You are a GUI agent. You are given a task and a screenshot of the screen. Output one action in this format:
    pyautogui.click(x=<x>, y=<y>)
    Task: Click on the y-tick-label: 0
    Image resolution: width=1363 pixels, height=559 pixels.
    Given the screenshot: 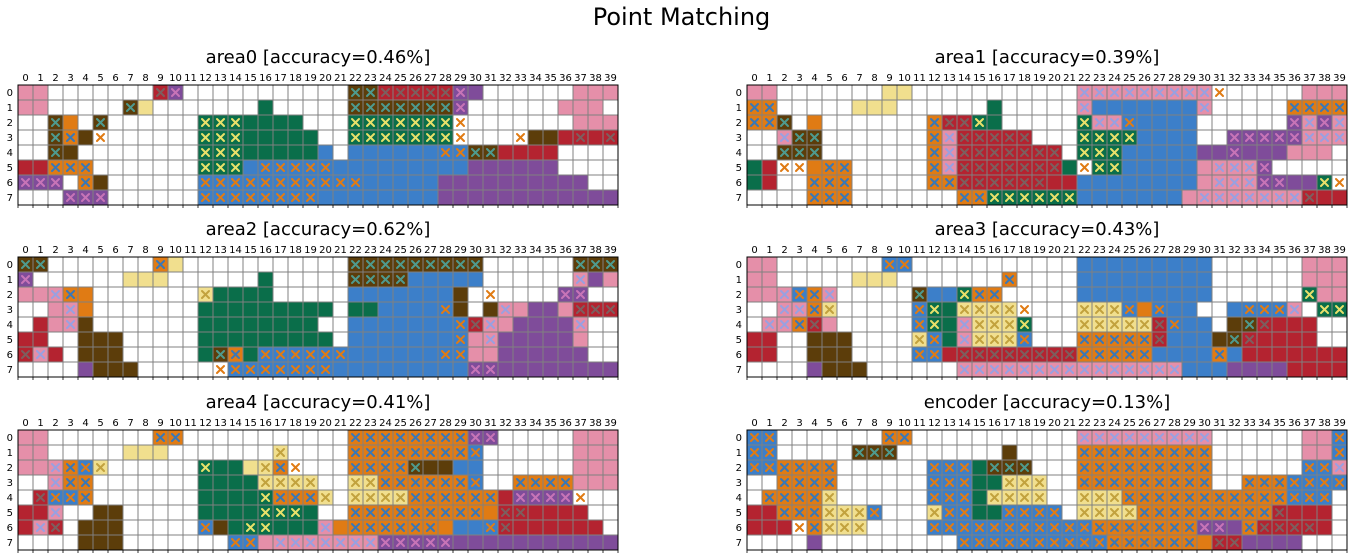 What is the action you would take?
    pyautogui.click(x=739, y=265)
    